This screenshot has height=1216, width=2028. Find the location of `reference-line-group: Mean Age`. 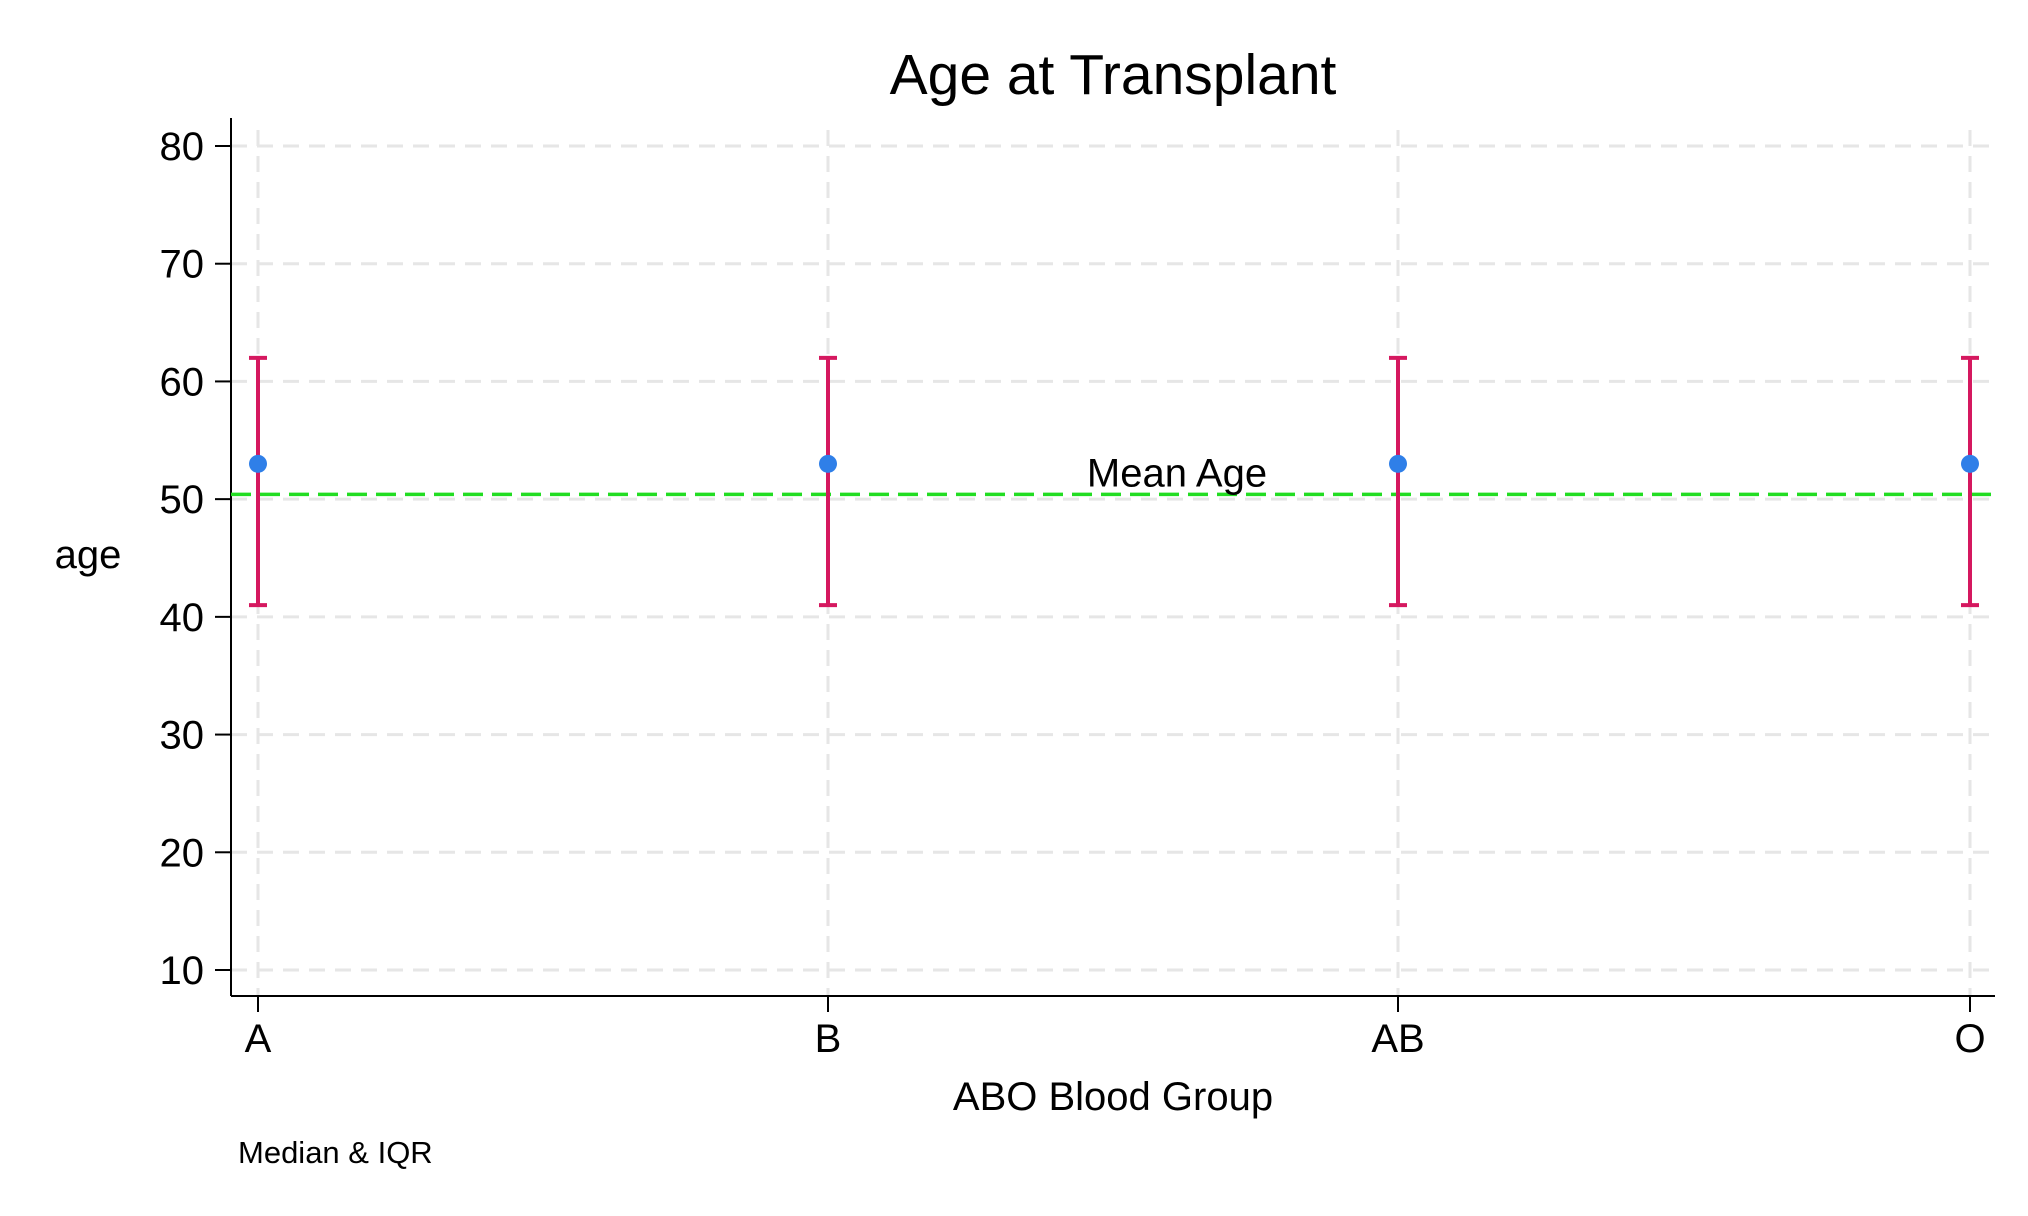

reference-line-group: Mean Age is located at coordinates (1113, 474).